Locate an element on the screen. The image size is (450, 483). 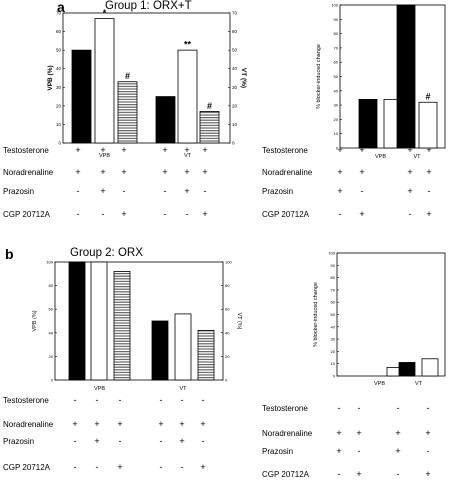
b_left-ytick-label-right-2: 40 is located at coordinates (227, 332).